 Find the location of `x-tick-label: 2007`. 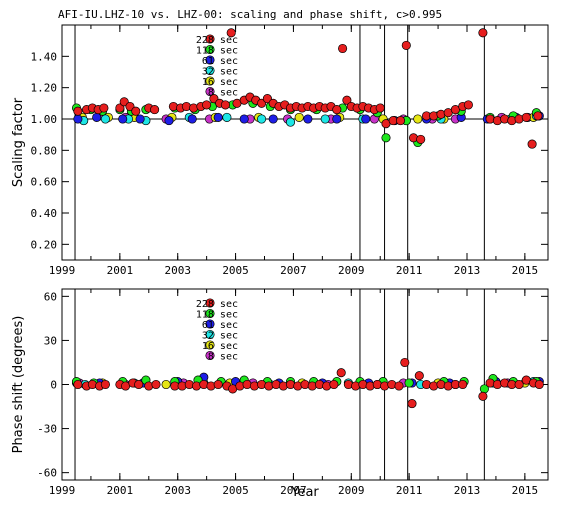

x-tick-label: 2007 is located at coordinates (293, 490).